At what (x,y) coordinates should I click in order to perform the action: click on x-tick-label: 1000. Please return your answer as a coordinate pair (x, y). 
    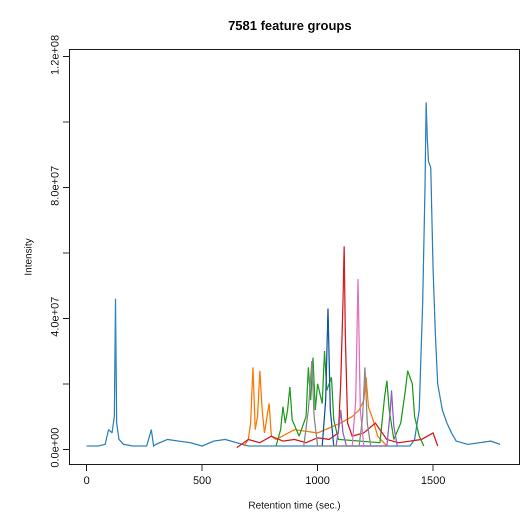
    Looking at the image, I should click on (317, 481).